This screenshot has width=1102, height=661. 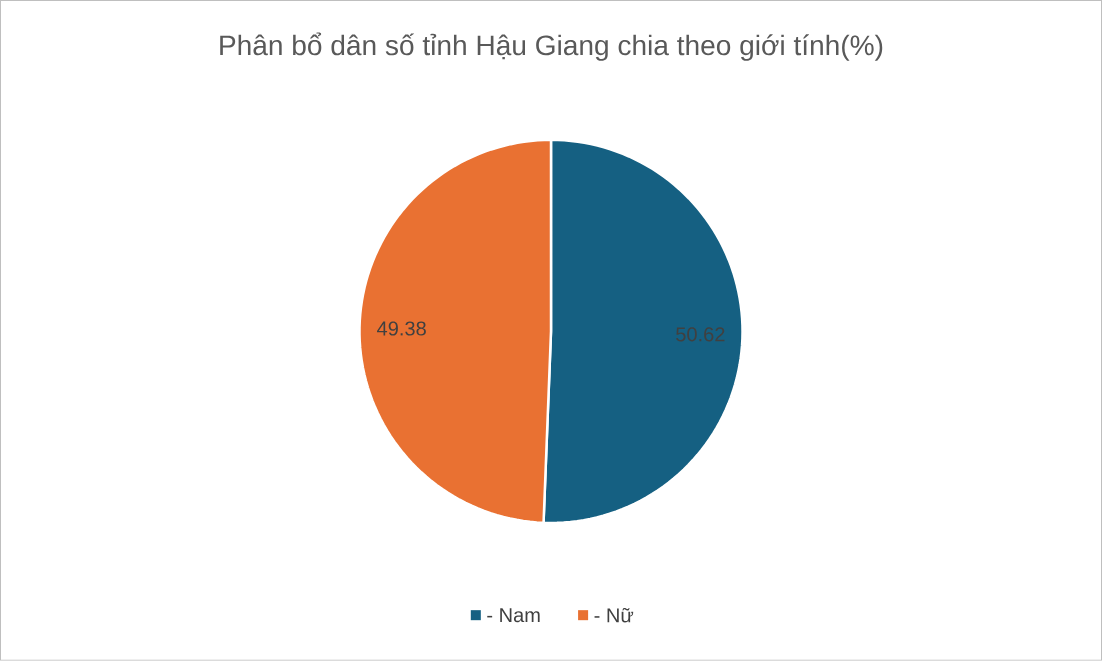 I want to click on chart-title: Phân bổ dân số tỉnh Hậu Giang chia theo giới tính(%), so click(x=551, y=46).